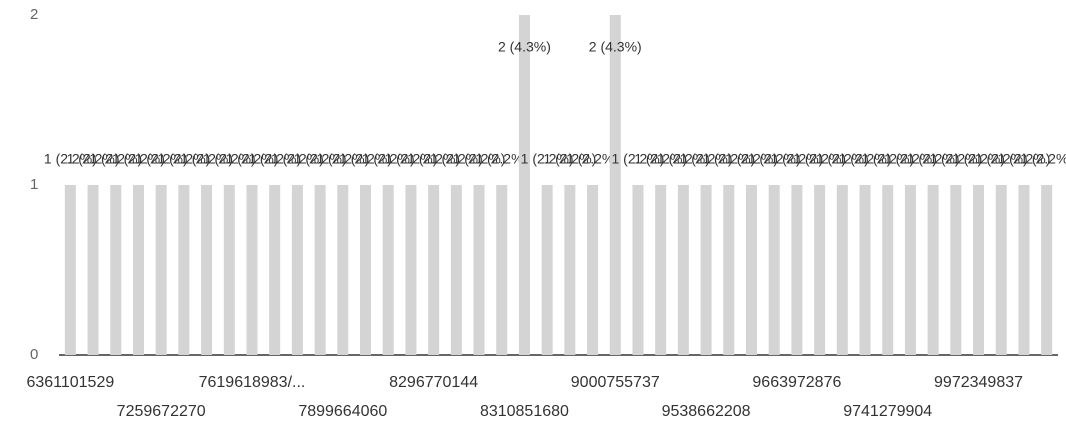 Image resolution: width=1066 pixels, height=425 pixels. I want to click on y-tick-label: 0, so click(34, 354).